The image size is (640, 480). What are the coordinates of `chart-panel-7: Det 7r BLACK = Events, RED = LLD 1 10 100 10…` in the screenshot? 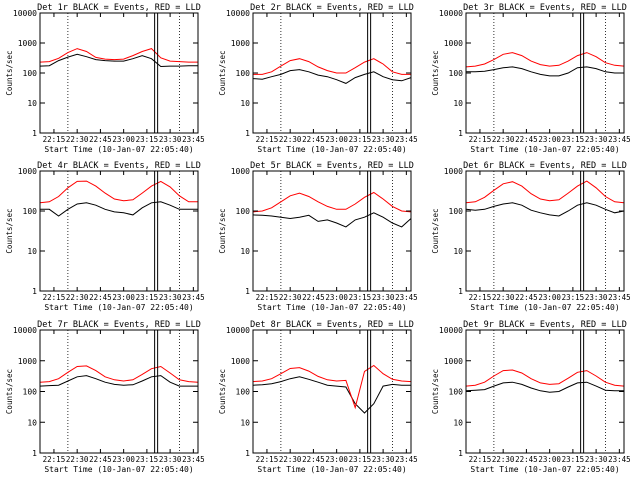 It's located at (105, 397).